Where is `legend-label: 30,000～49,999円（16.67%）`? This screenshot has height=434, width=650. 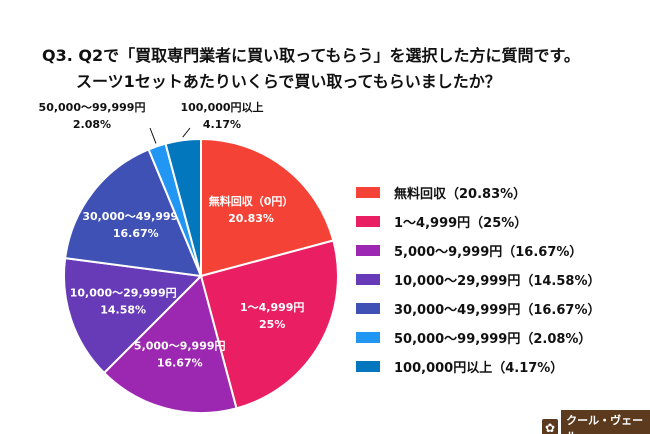 legend-label: 30,000～49,999円（16.67%） is located at coordinates (497, 310).